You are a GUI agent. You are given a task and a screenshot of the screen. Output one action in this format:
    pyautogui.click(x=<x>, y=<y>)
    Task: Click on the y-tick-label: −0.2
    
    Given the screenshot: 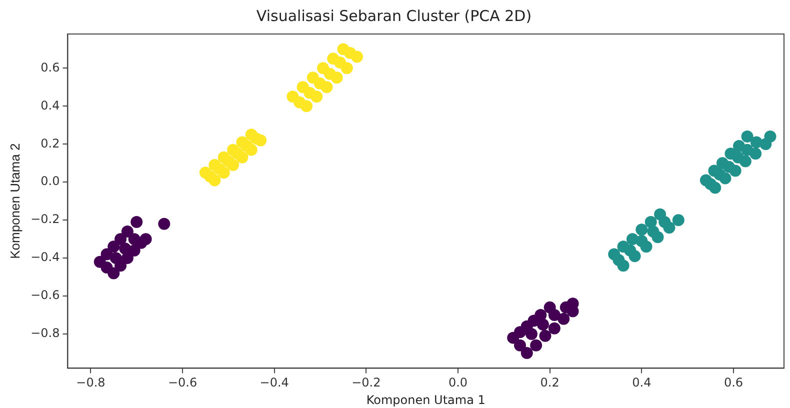 What is the action you would take?
    pyautogui.click(x=45, y=219)
    